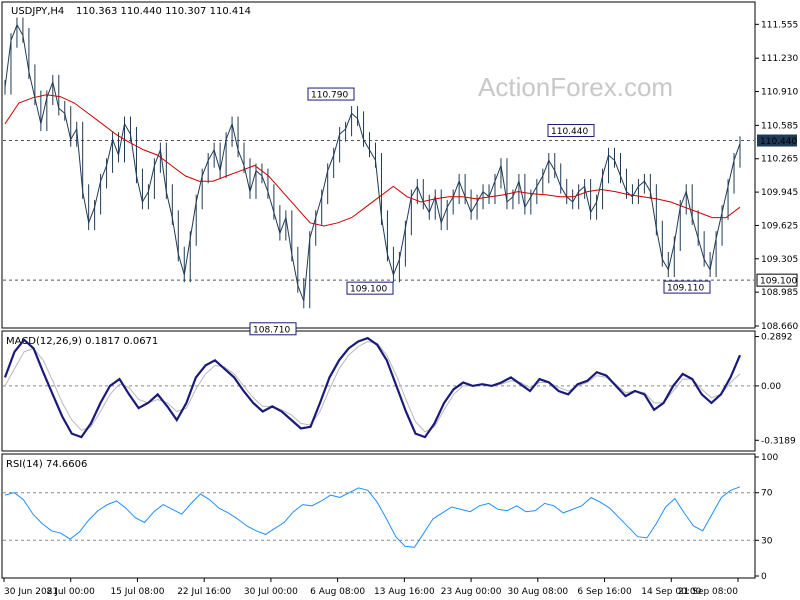 This screenshot has height=600, width=800. I want to click on price-annotation-label: 109.100, so click(368, 290).